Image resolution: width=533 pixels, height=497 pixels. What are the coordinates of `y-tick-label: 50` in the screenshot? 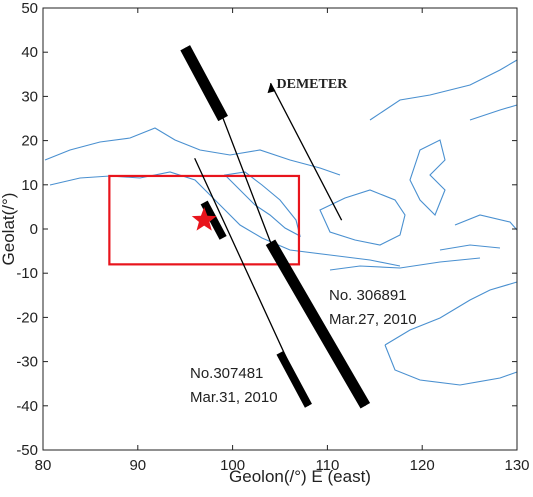 It's located at (29, 8).